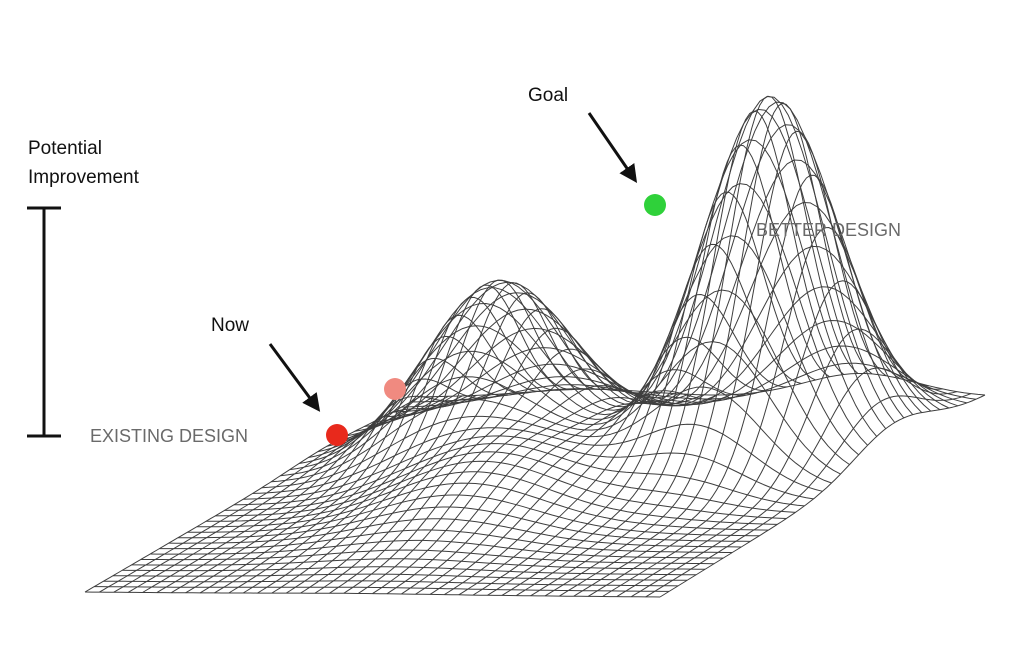 This screenshot has width=1024, height=653. I want to click on now-marker, so click(337, 435).